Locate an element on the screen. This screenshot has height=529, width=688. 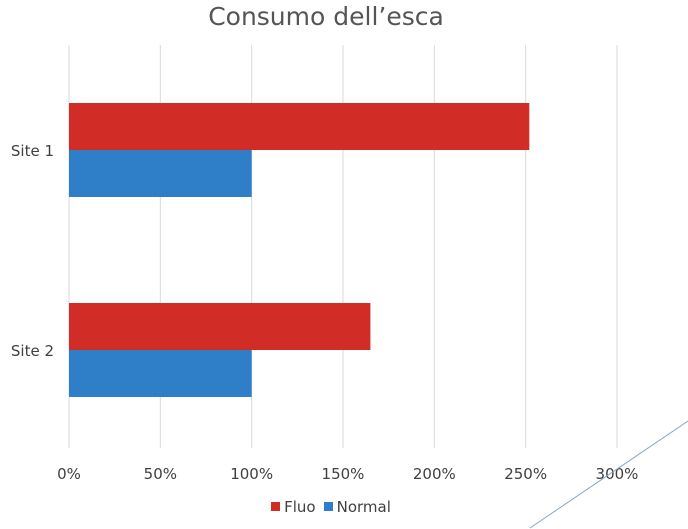
x-tick-label-50: 50% is located at coordinates (160, 474).